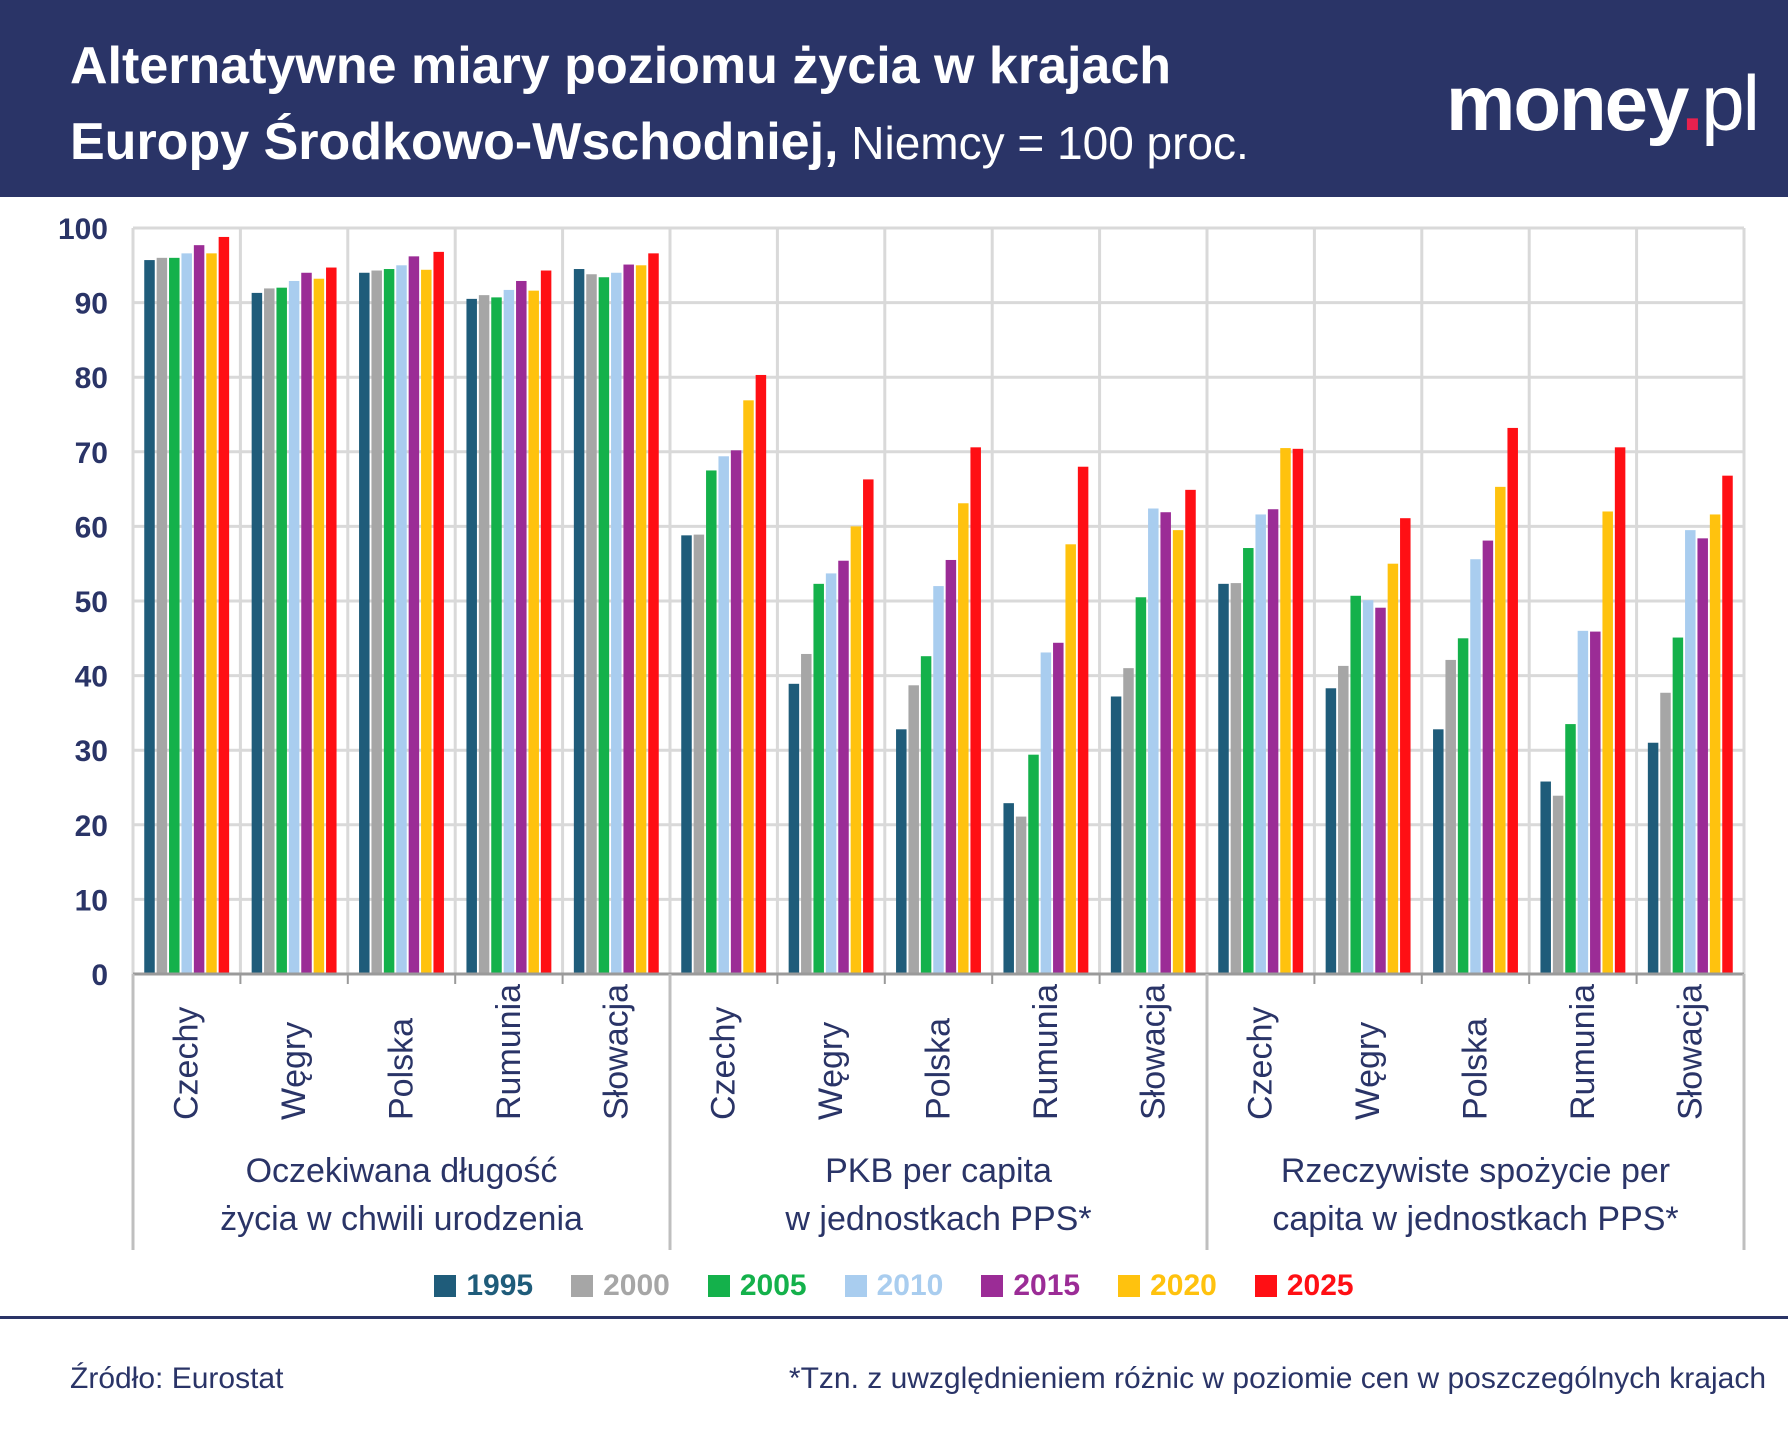 The height and width of the screenshot is (1440, 1788). I want to click on group-label-line2: capita w jednostkach PPS*, so click(1475, 1219).